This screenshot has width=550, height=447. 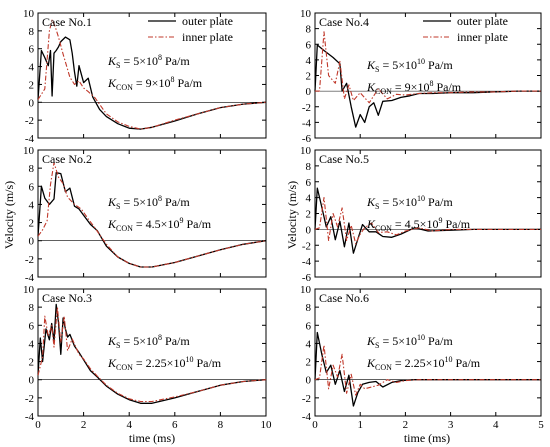 I want to click on x-tick-label: 6, so click(x=175, y=425).